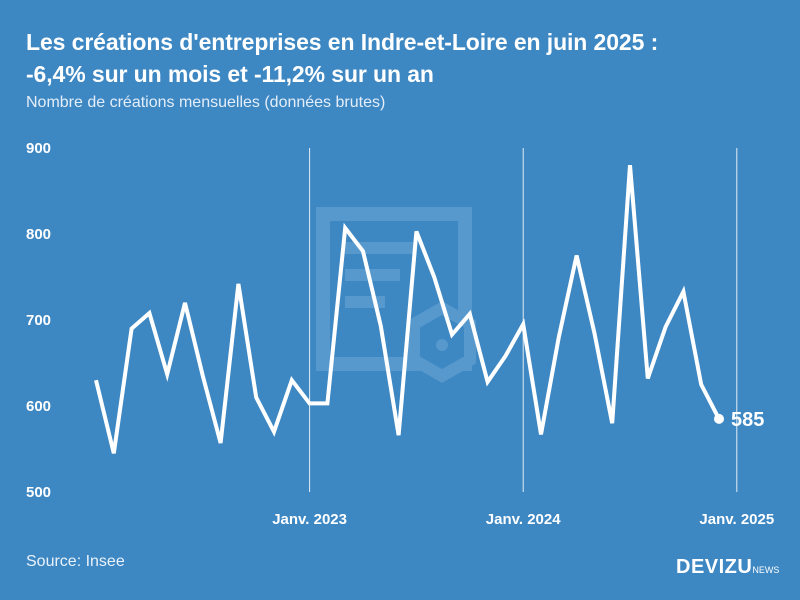  I want to click on source-note: Source: Insee, so click(75, 561).